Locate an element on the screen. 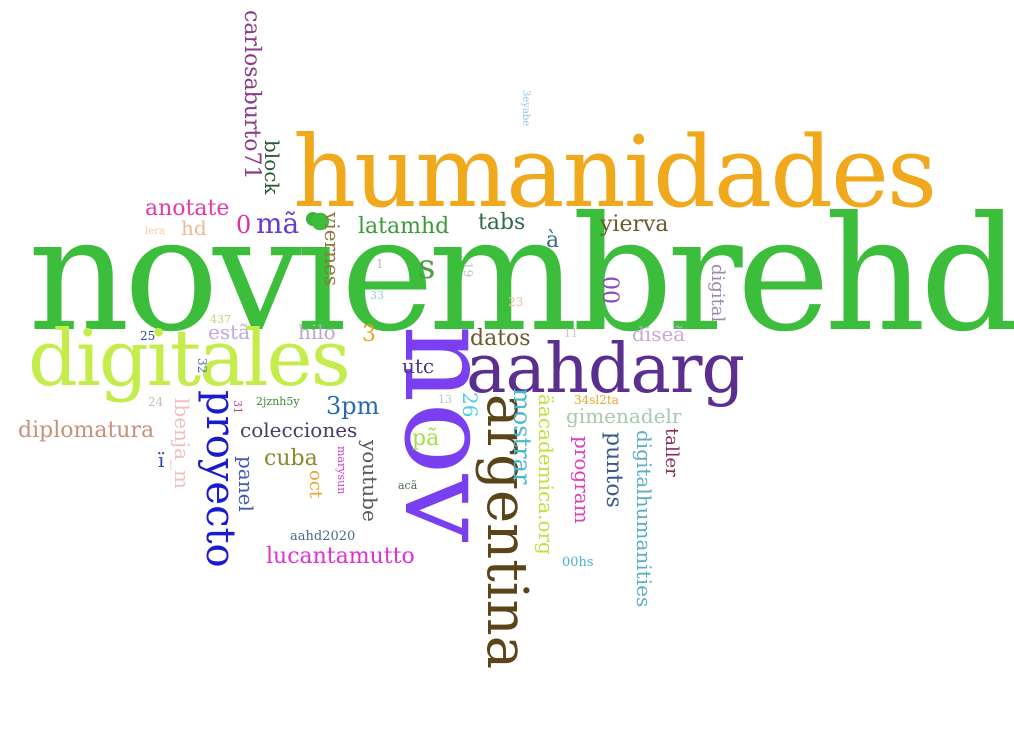 This screenshot has width=1014, height=740. word-ma: mã is located at coordinates (278, 223).